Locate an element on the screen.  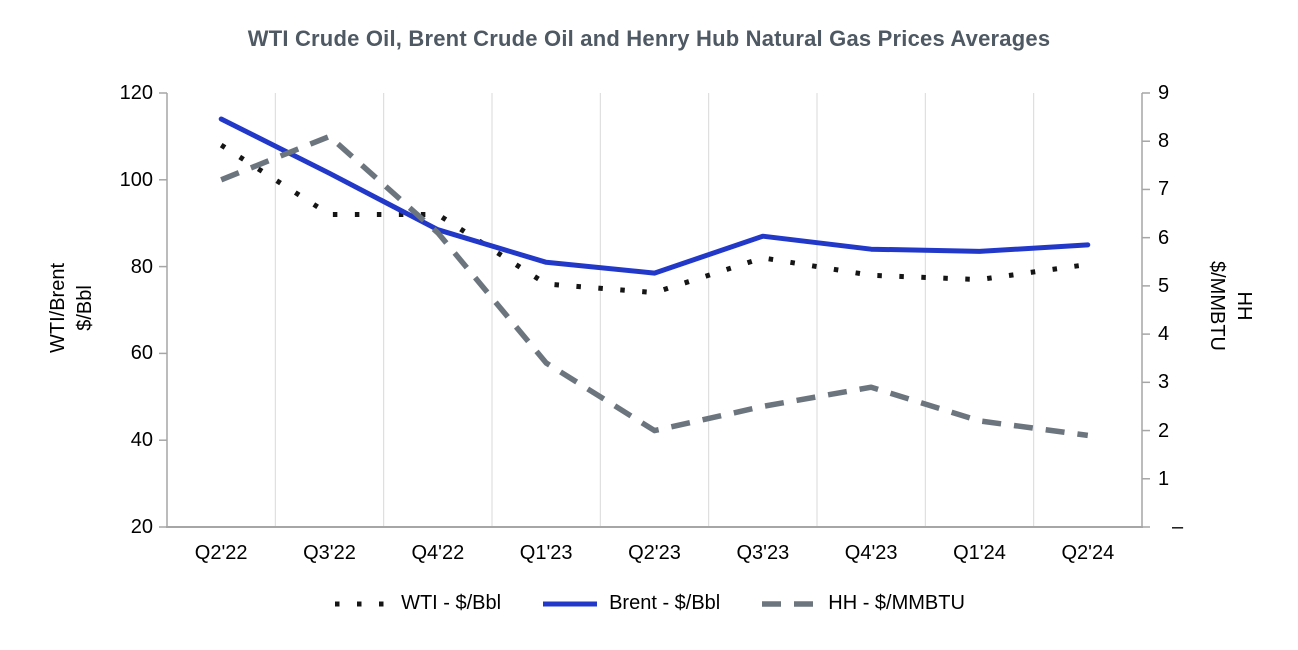
right-axis-title-line2: $/MMBTU is located at coordinates (1217, 306).